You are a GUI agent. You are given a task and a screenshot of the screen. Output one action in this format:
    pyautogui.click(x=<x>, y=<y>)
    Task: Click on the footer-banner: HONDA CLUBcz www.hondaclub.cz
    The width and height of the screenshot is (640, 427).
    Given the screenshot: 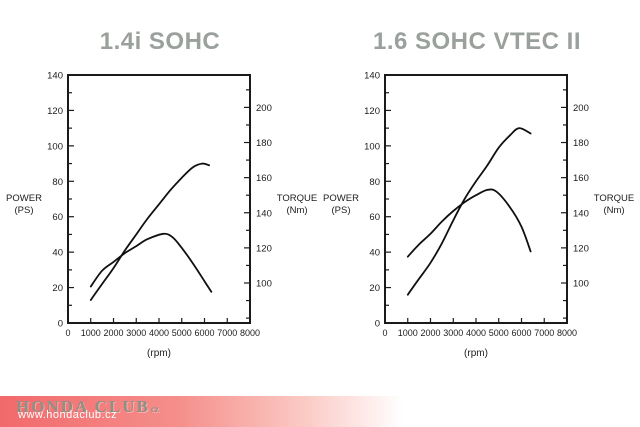 What is the action you would take?
    pyautogui.click(x=320, y=411)
    